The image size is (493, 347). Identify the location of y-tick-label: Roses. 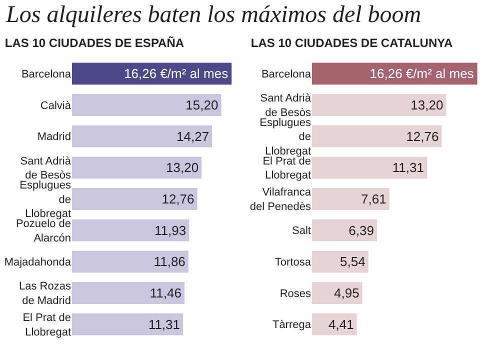
(296, 294).